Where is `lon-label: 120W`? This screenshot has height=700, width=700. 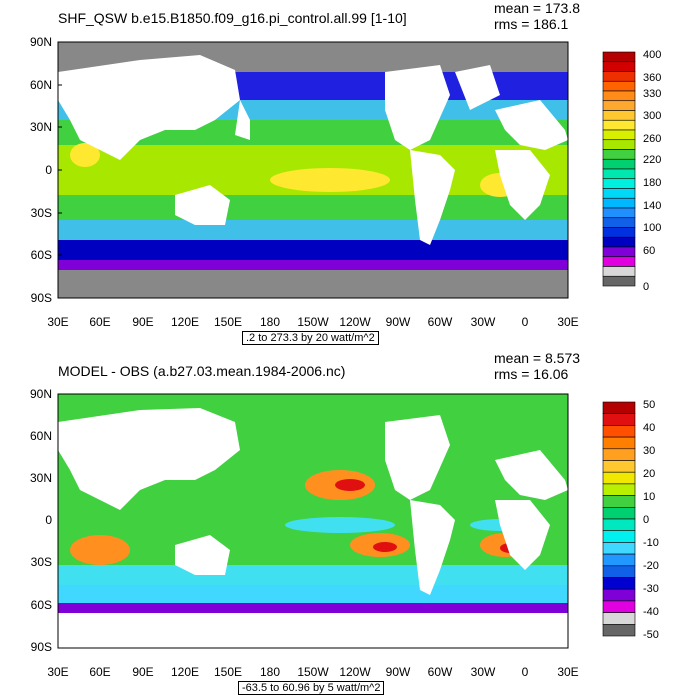
lon-label: 120W is located at coordinates (355, 322).